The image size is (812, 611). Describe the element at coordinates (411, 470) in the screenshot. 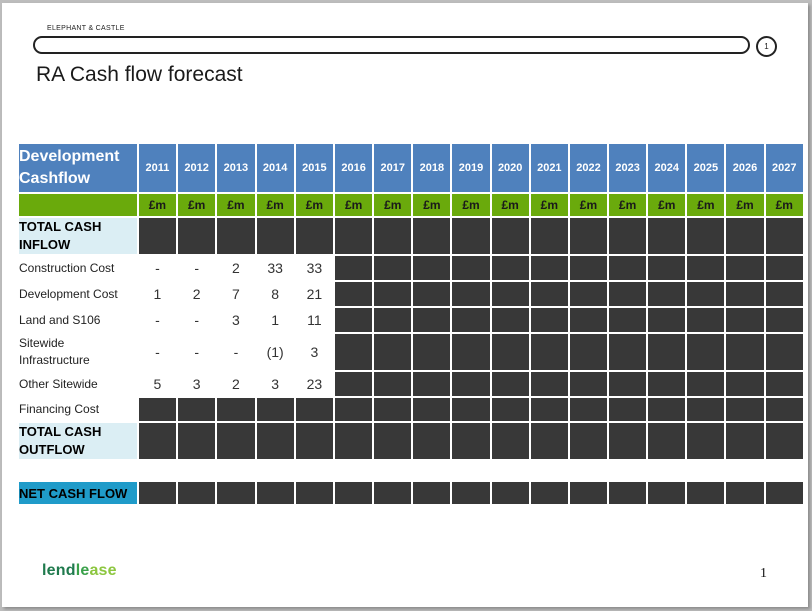

I see `spacer-cell` at that location.